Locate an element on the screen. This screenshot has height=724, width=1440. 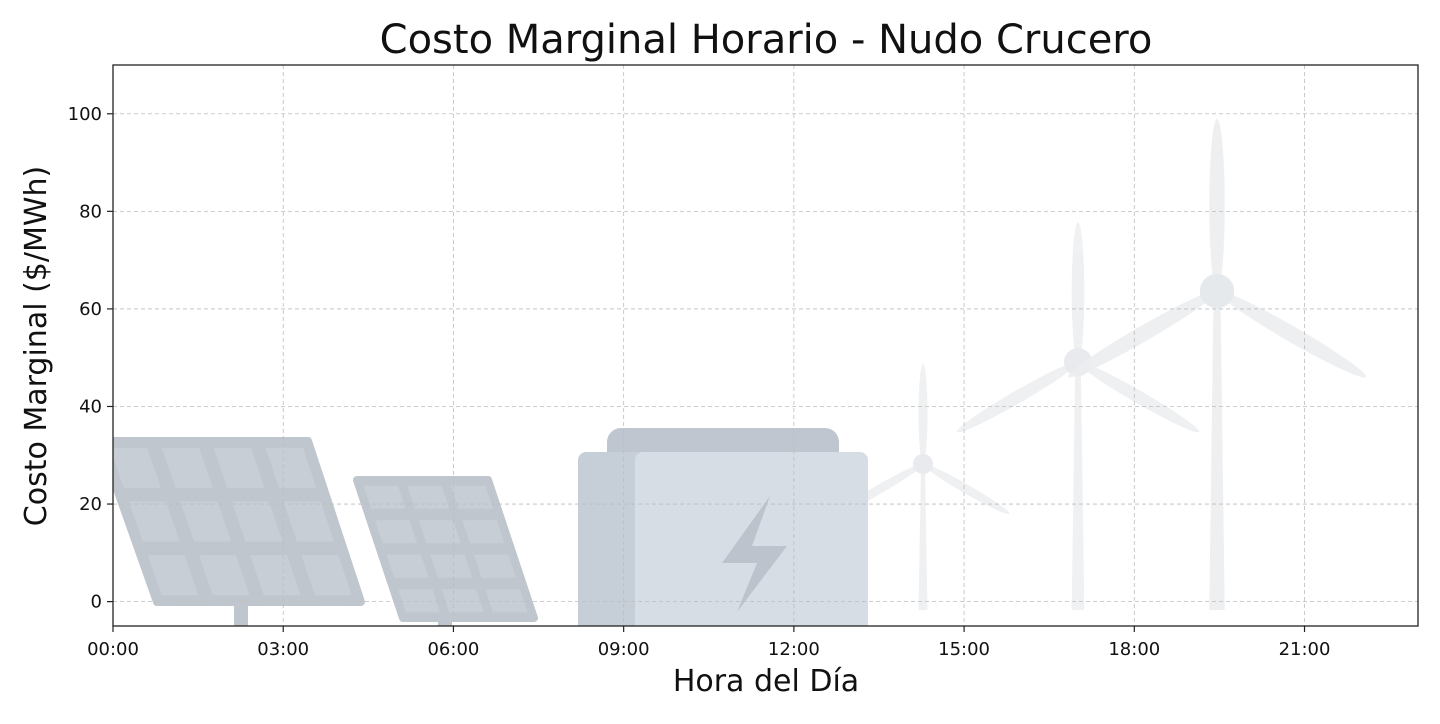
y-axis-label: Costo Marginal ($/MWh) is located at coordinates (36, 346).